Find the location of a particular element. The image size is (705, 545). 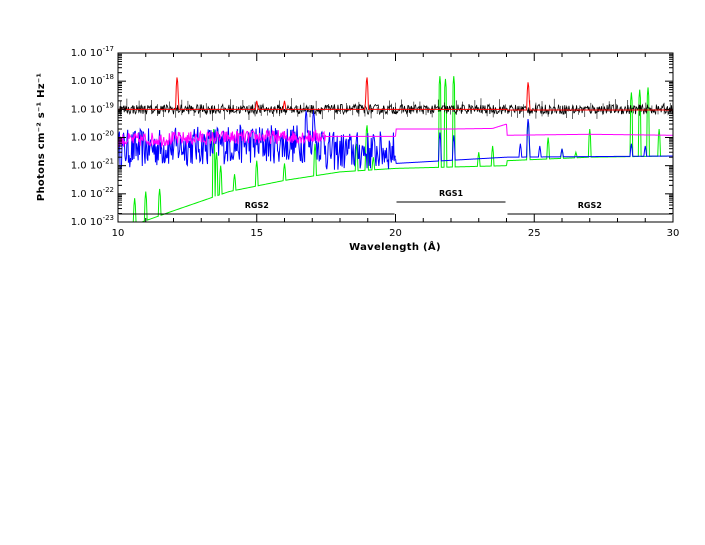

y-tick-label: 1.0 10-17 is located at coordinates (92, 52).